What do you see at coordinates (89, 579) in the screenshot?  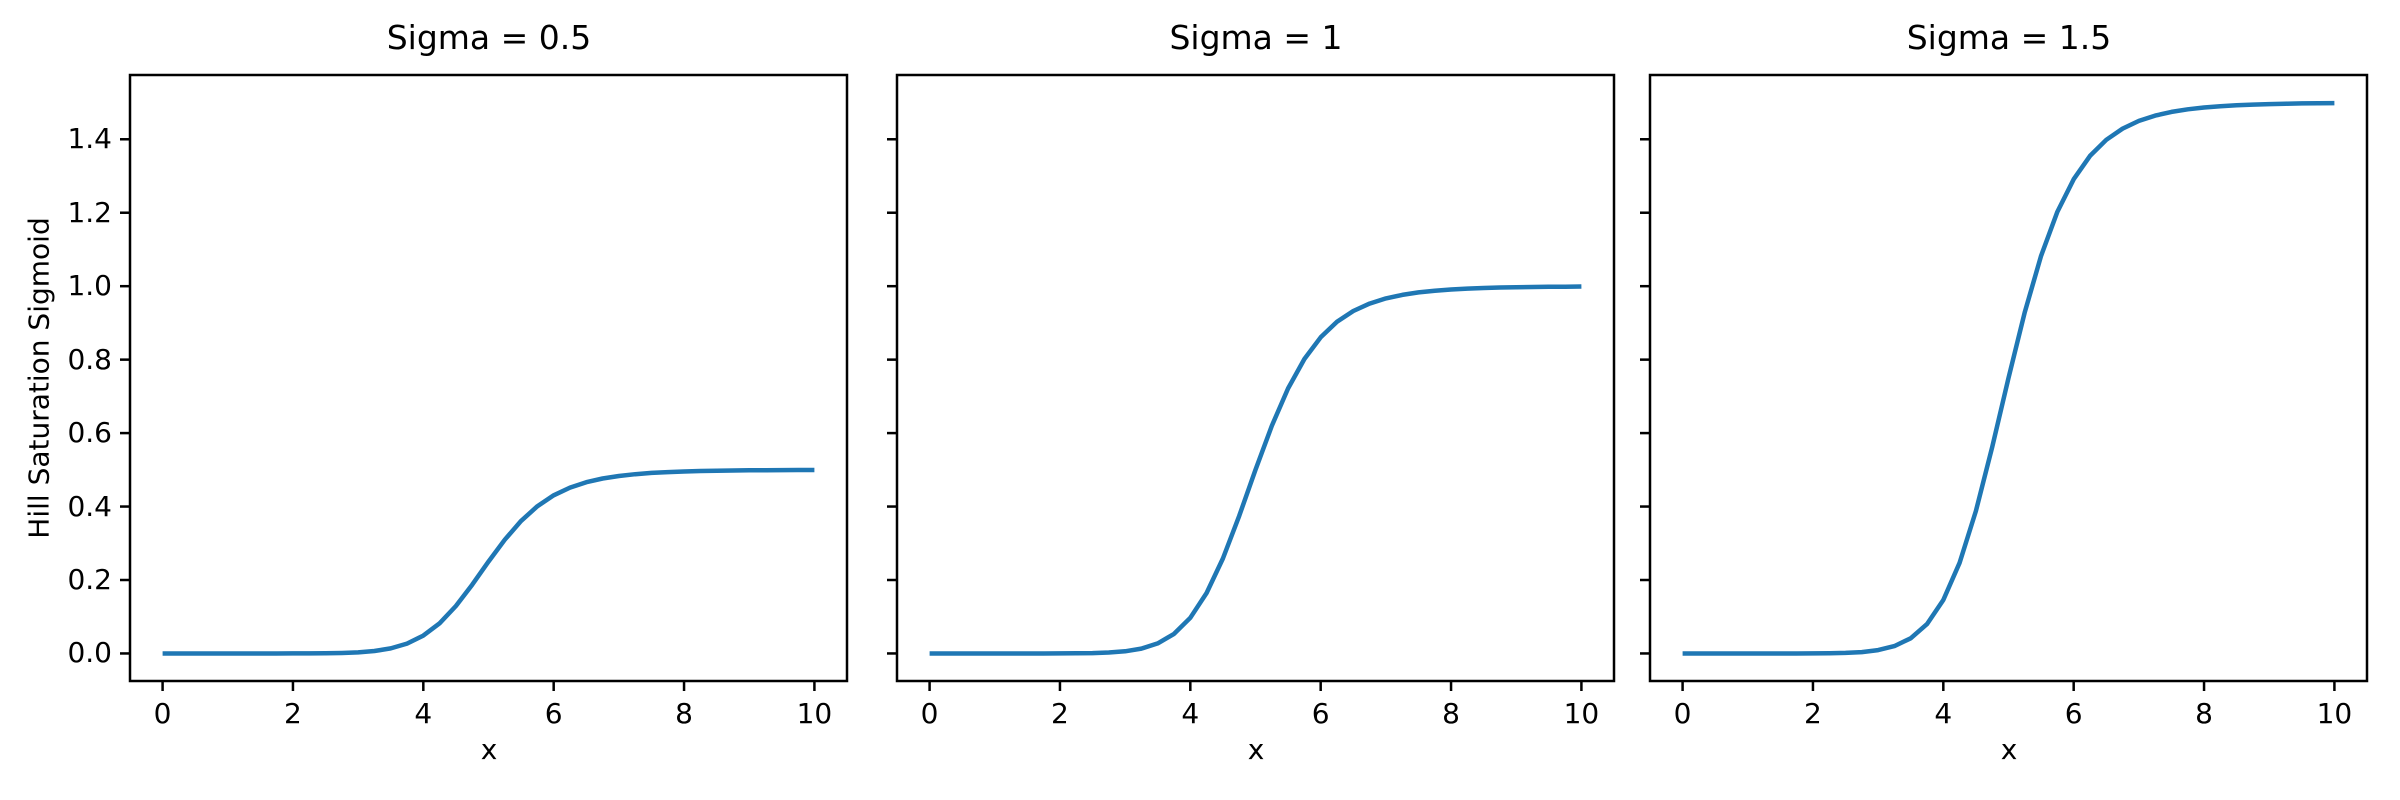 I see `y-tick-label: 0.2` at bounding box center [89, 579].